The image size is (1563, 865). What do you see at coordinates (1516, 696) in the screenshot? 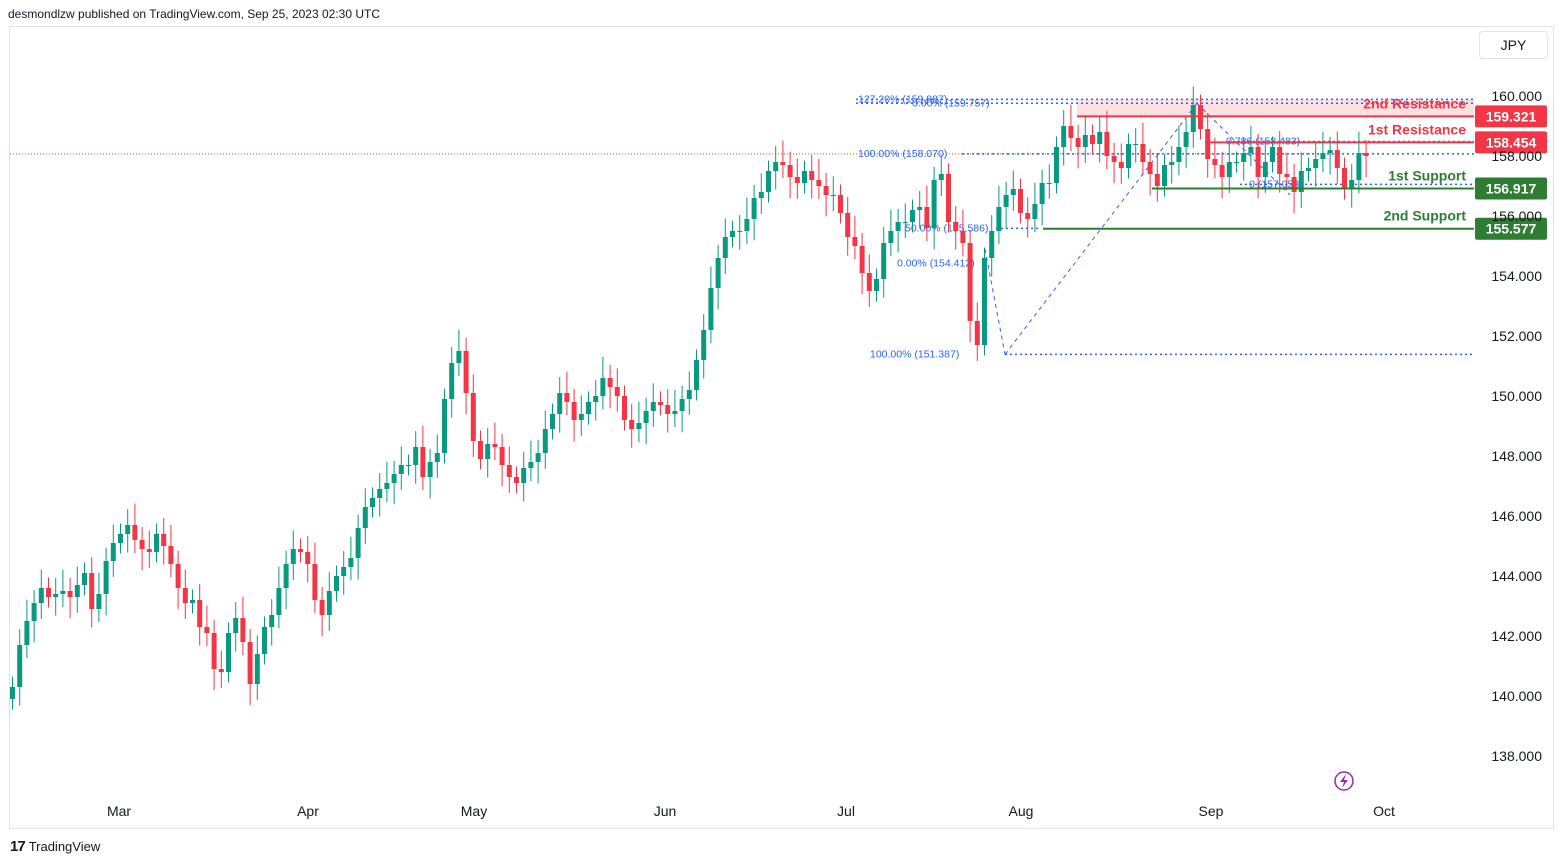
I see `y-tick-label: 140.000` at bounding box center [1516, 696].